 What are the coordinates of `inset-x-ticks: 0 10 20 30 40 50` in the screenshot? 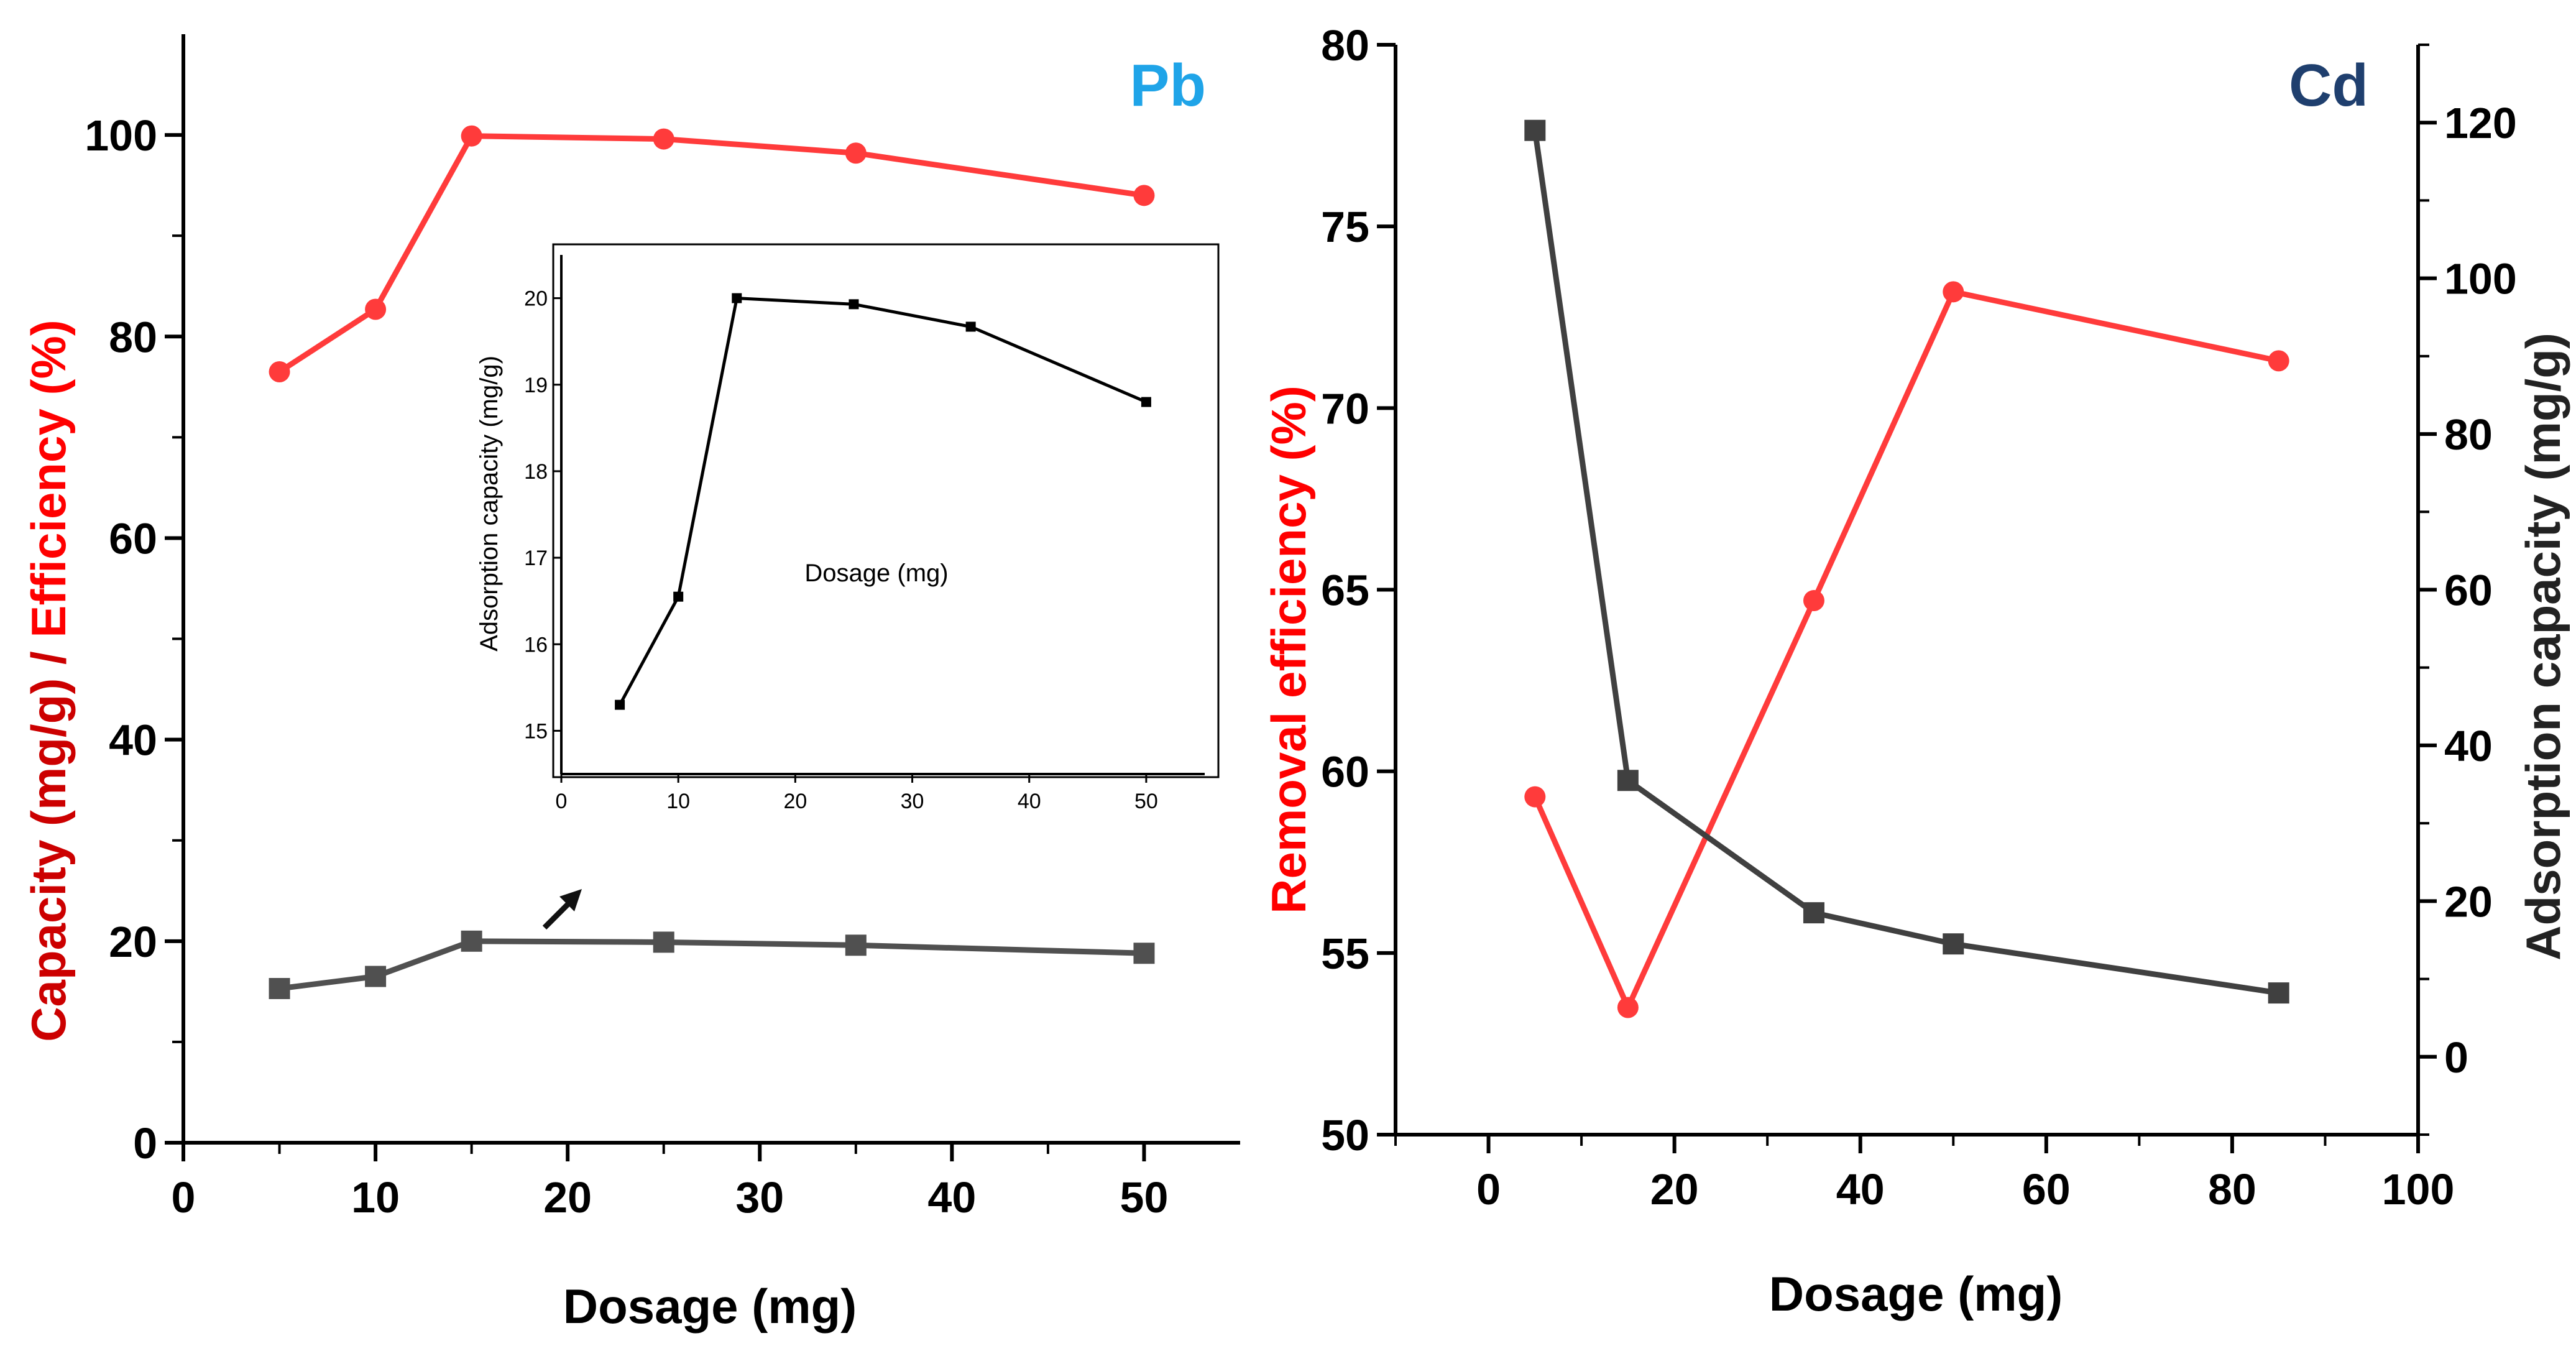 It's located at (857, 793).